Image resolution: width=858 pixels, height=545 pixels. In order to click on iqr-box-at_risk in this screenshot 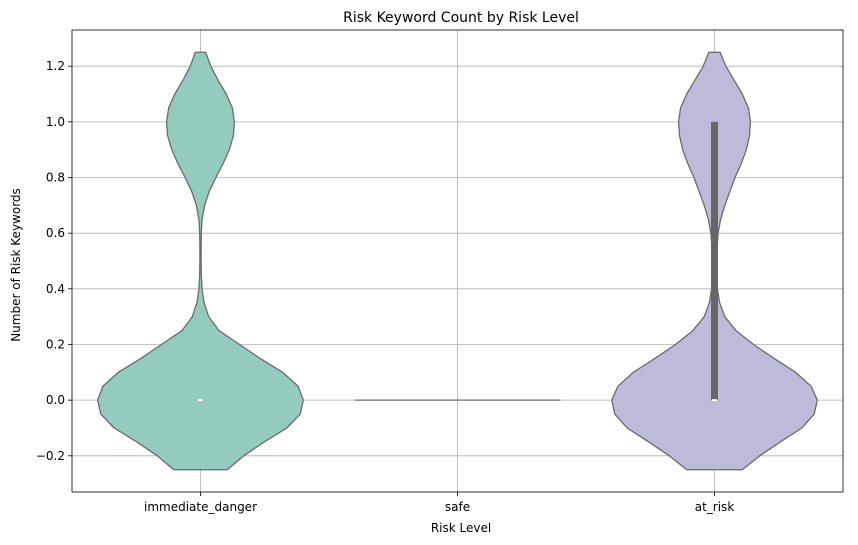, I will do `click(714, 261)`.